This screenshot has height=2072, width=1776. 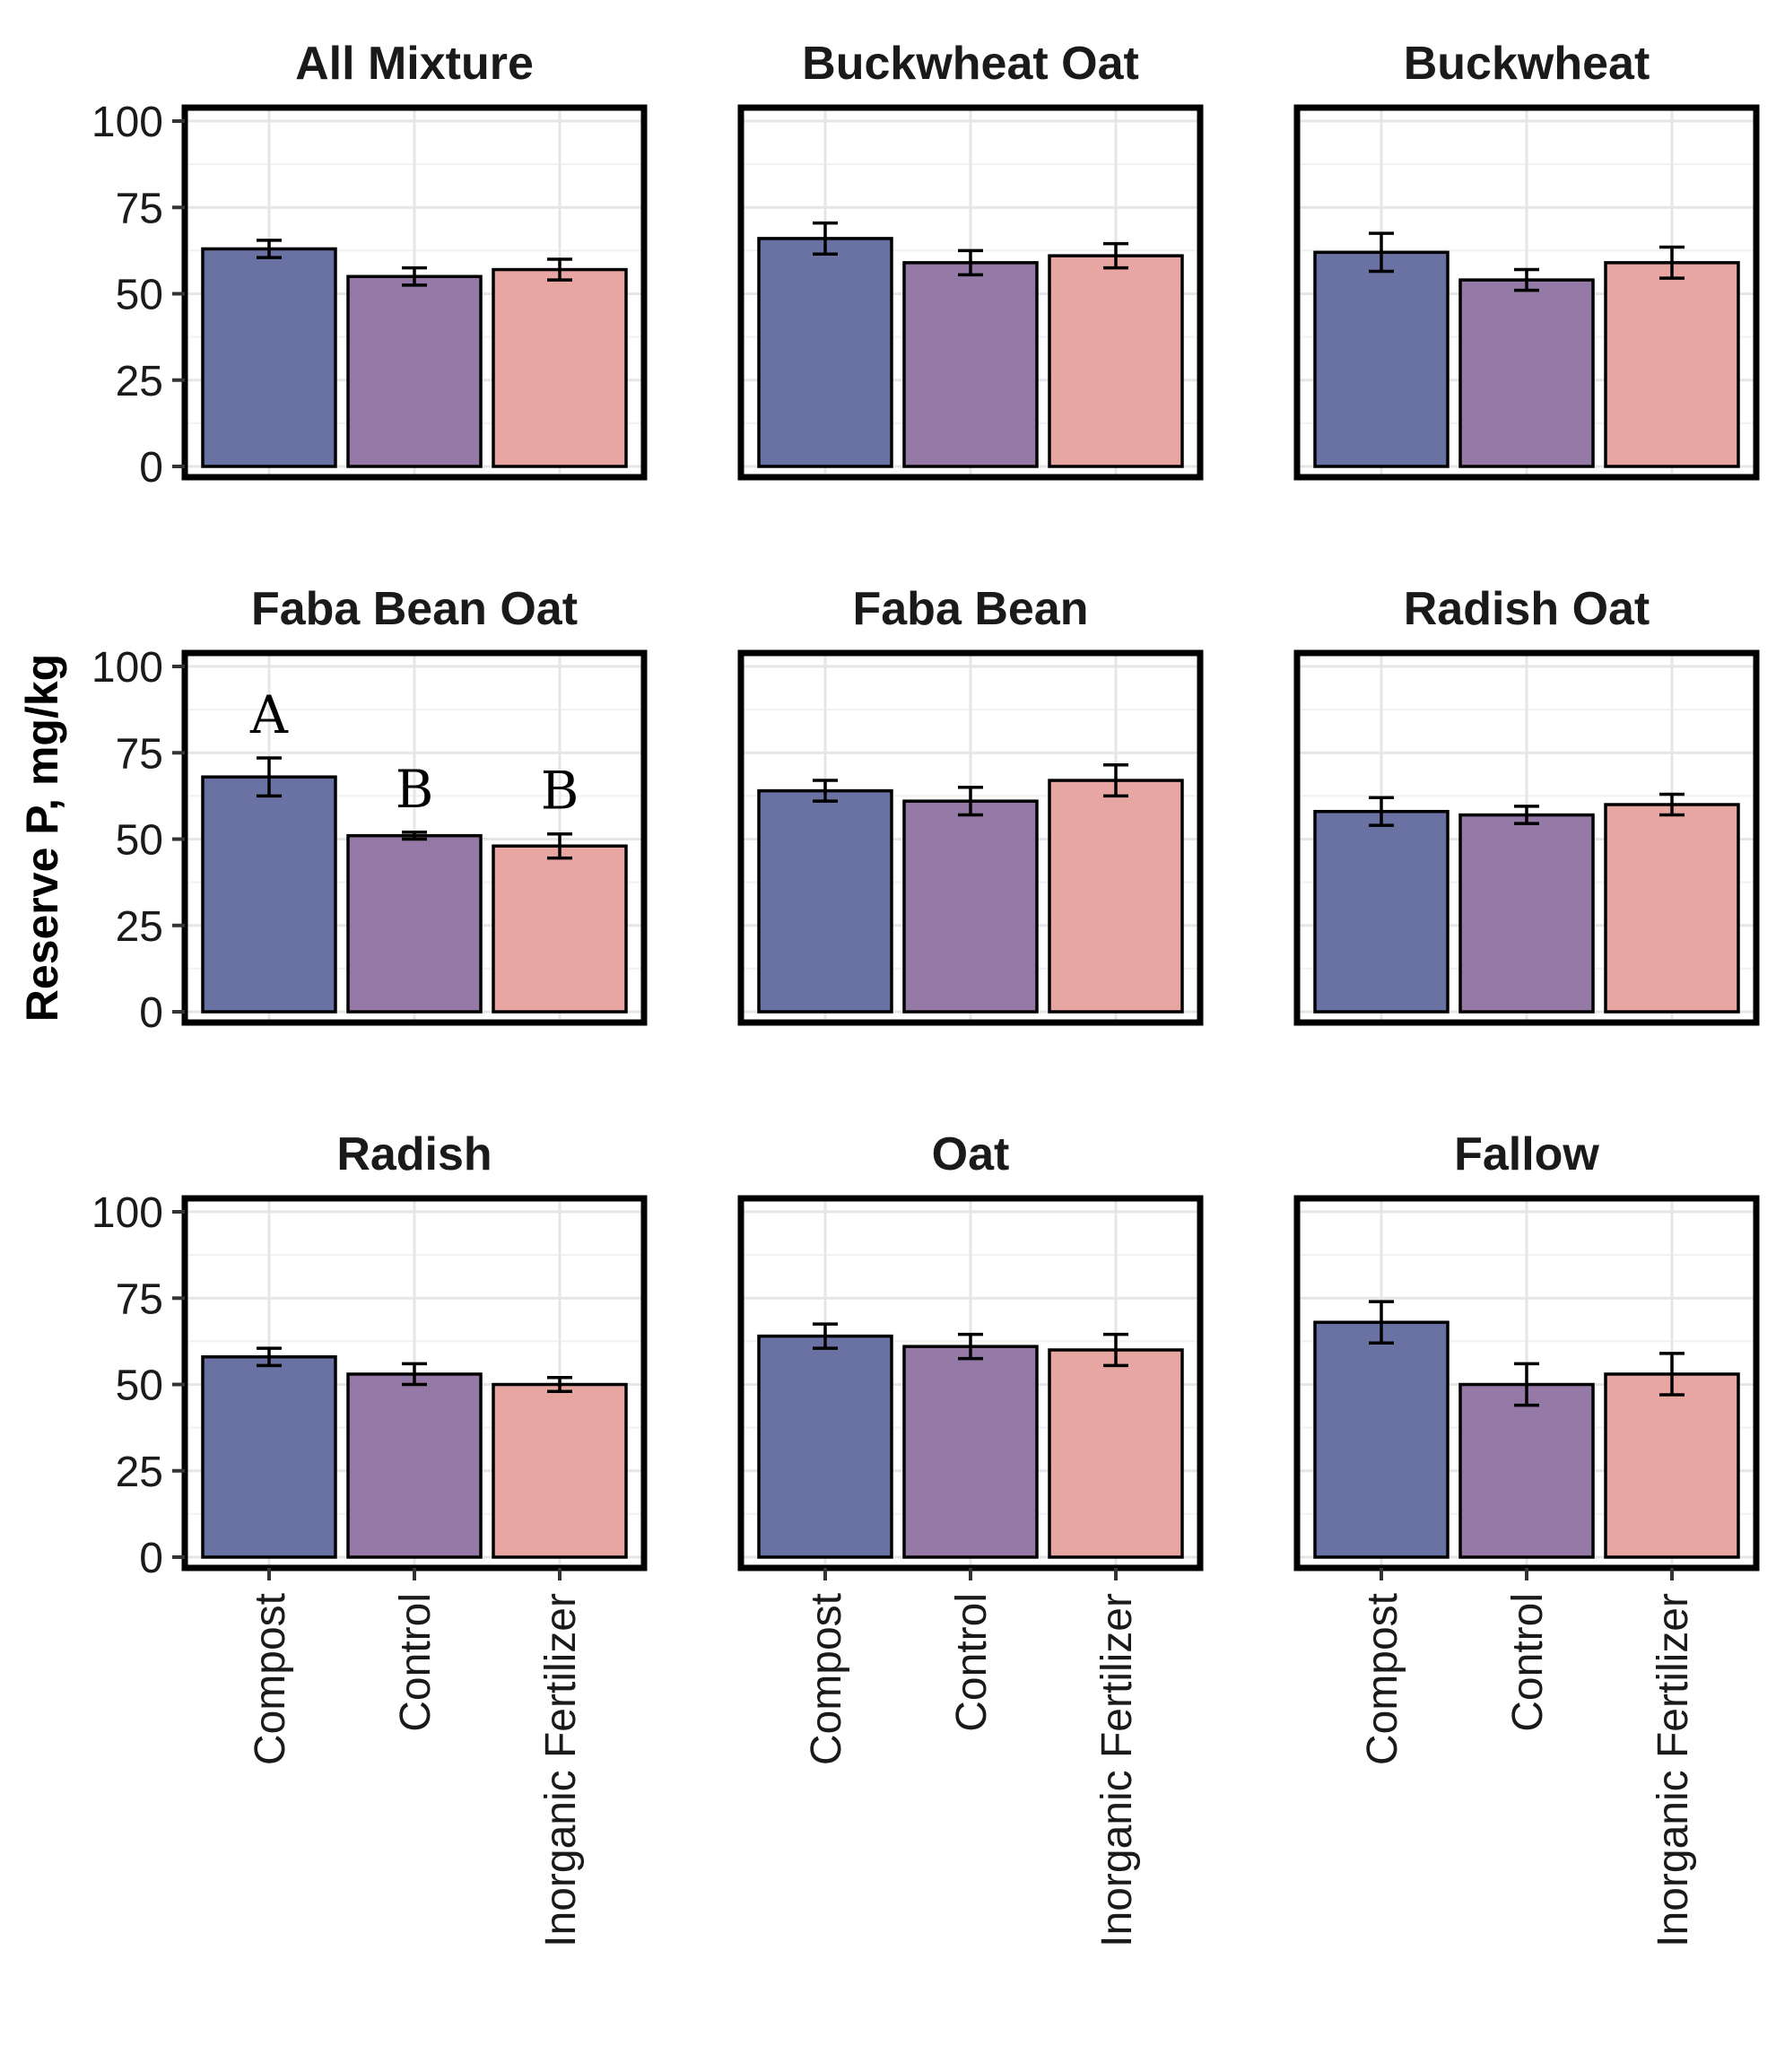 What do you see at coordinates (971, 609) in the screenshot?
I see `facet-title: Faba Bean` at bounding box center [971, 609].